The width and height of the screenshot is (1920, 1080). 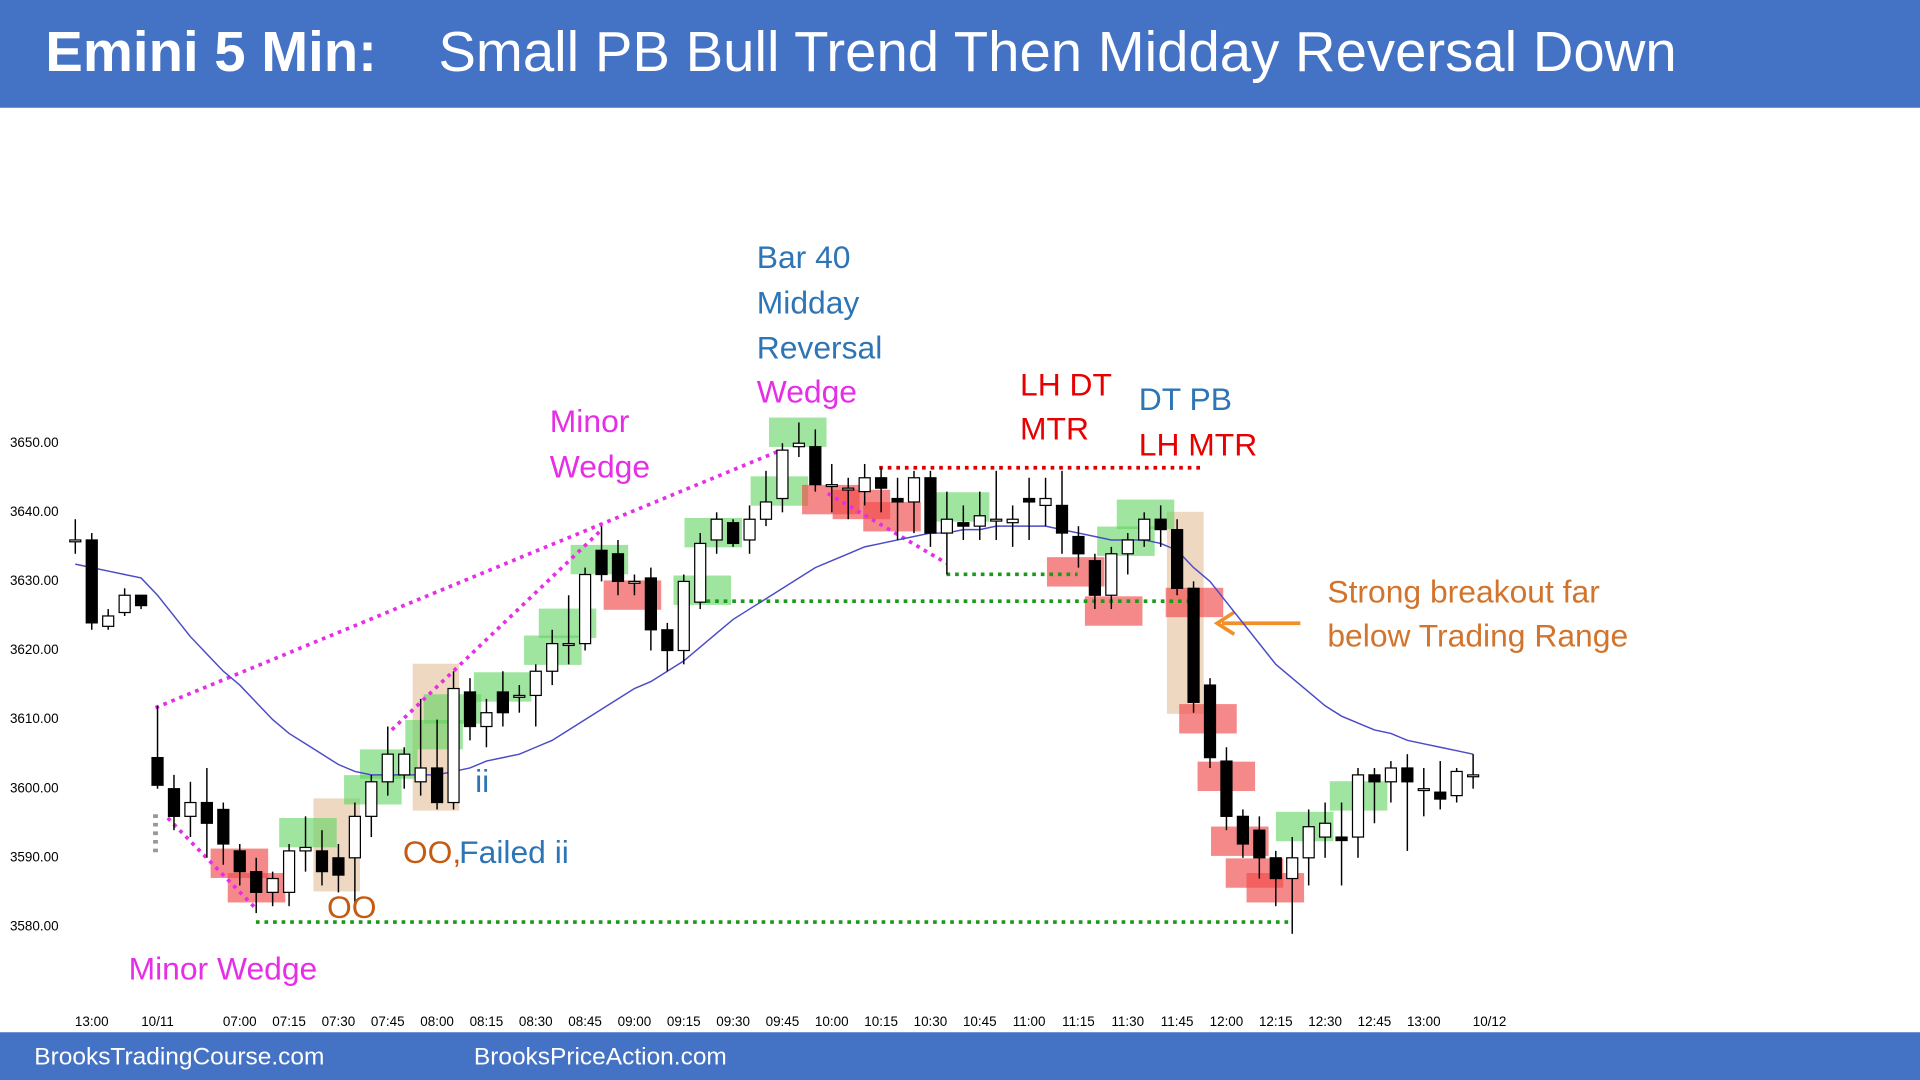 What do you see at coordinates (289, 1021) in the screenshot?
I see `x-tick-label: 07:15` at bounding box center [289, 1021].